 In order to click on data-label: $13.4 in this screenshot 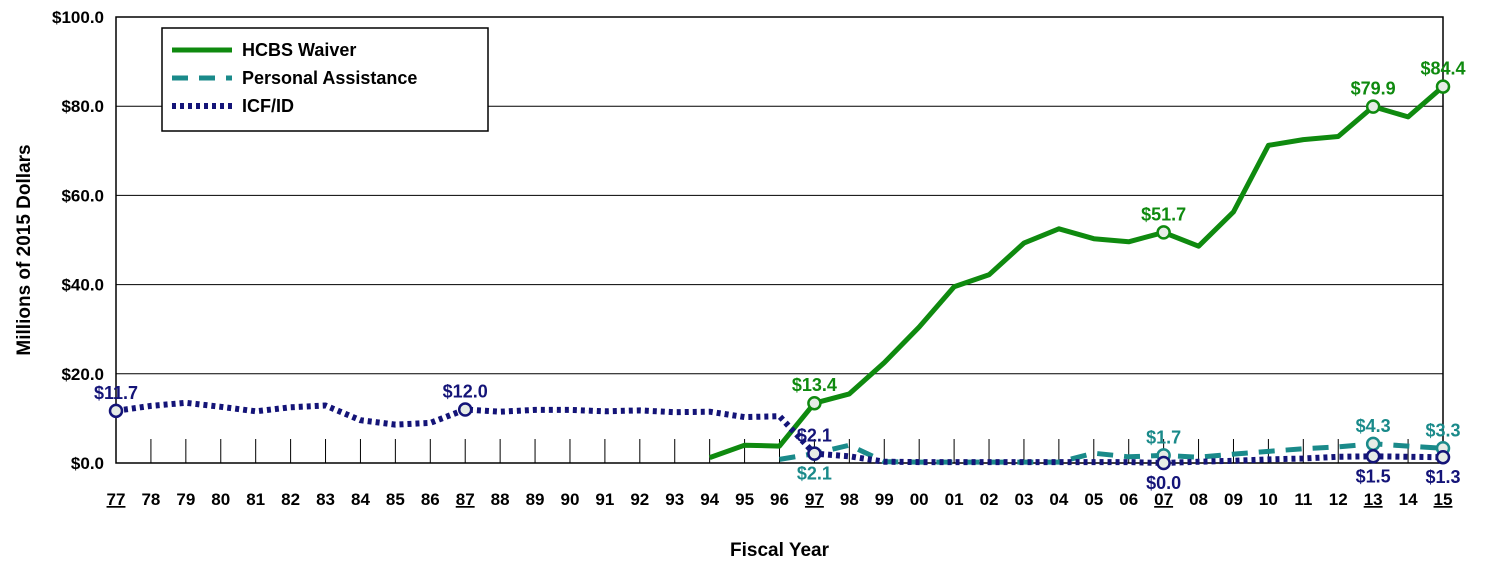, I will do `click(814, 385)`.